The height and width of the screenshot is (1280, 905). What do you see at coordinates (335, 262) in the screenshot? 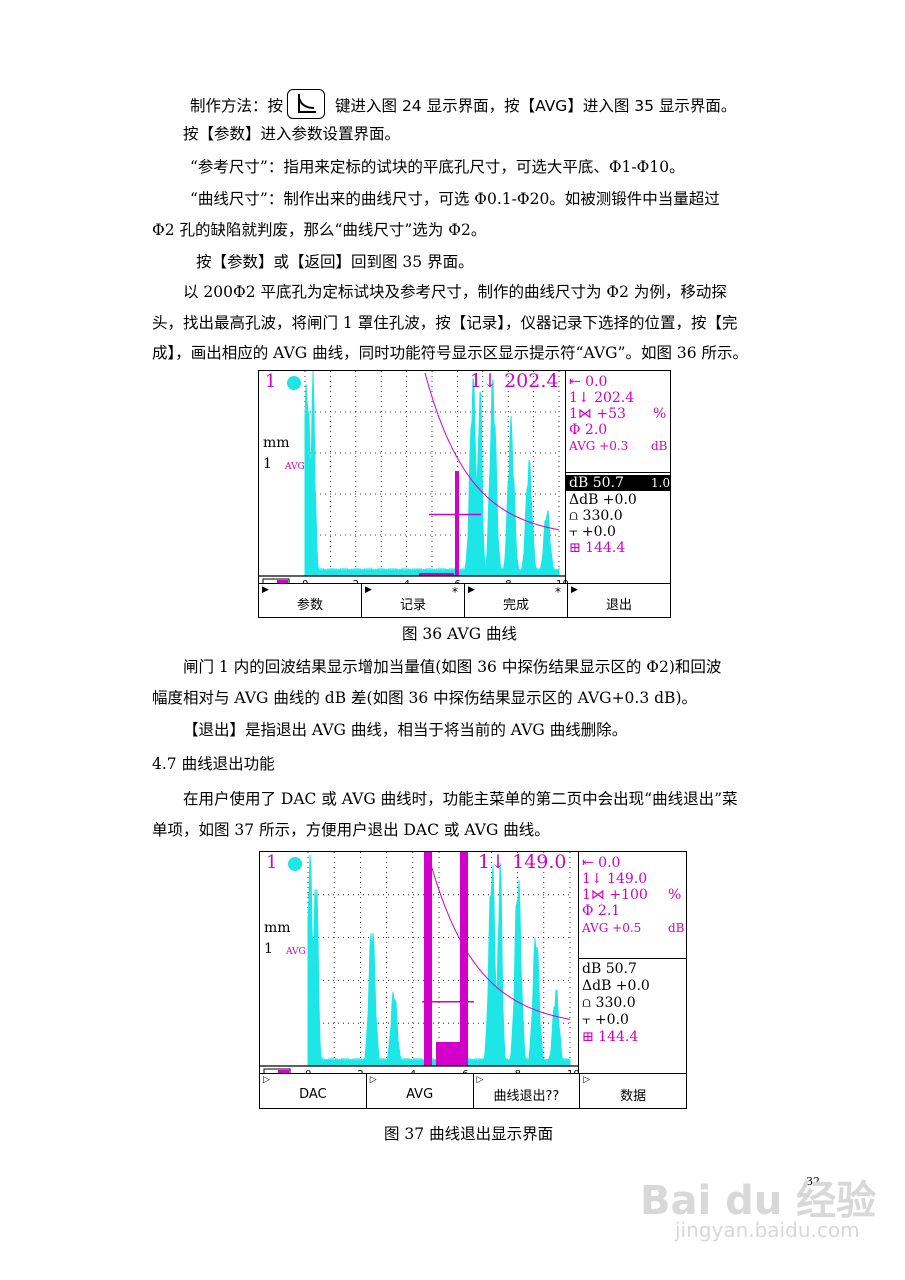
I see `text-line: 按【参数】或【返回】回到图 35 界面。` at bounding box center [335, 262].